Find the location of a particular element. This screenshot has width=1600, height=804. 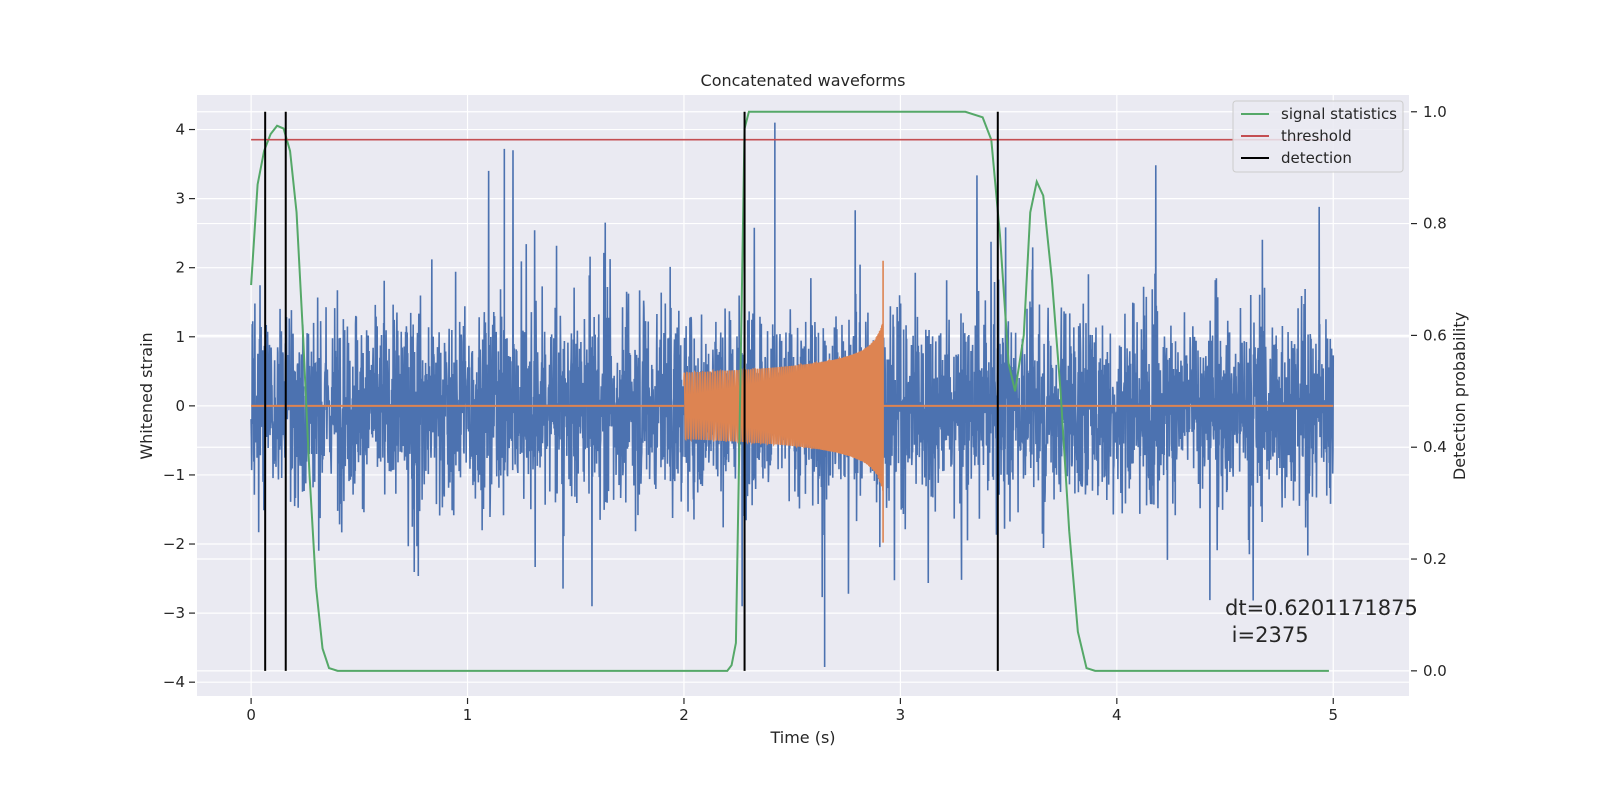

y-tick-label: 4 is located at coordinates (180, 130).